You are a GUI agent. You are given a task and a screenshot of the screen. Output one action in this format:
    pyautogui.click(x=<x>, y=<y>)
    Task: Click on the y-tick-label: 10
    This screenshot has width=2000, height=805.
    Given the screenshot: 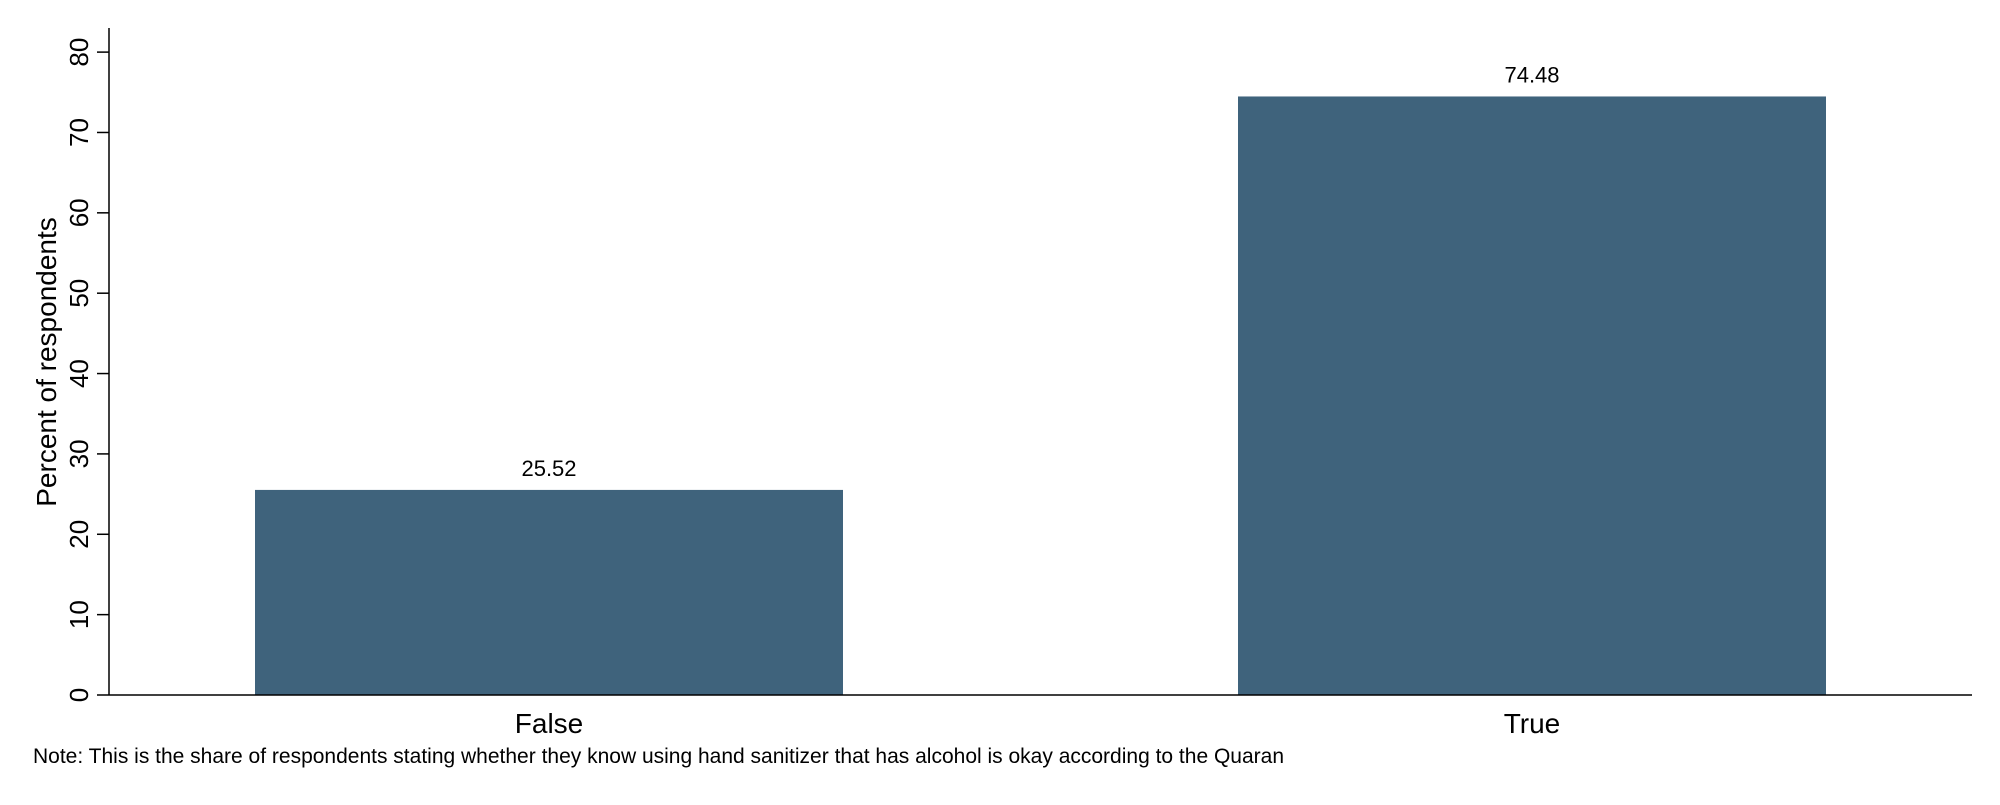 What is the action you would take?
    pyautogui.click(x=79, y=614)
    